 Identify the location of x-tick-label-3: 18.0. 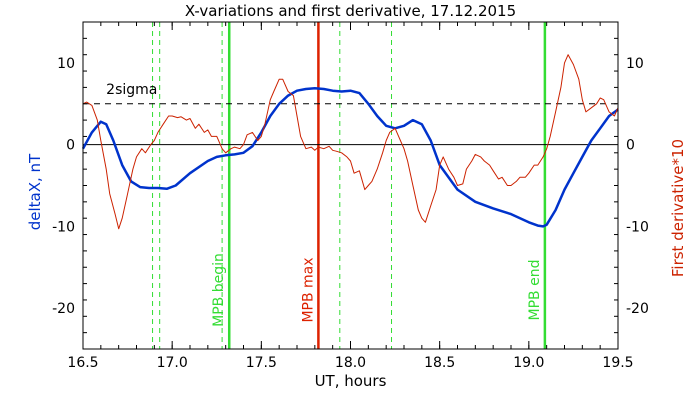
(350, 363).